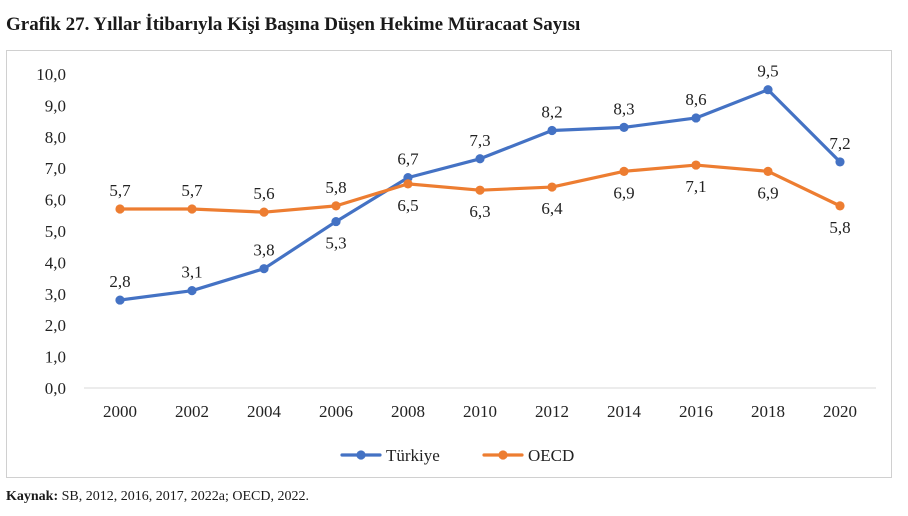 This screenshot has width=908, height=516. I want to click on data-label: 9,5, so click(767, 71).